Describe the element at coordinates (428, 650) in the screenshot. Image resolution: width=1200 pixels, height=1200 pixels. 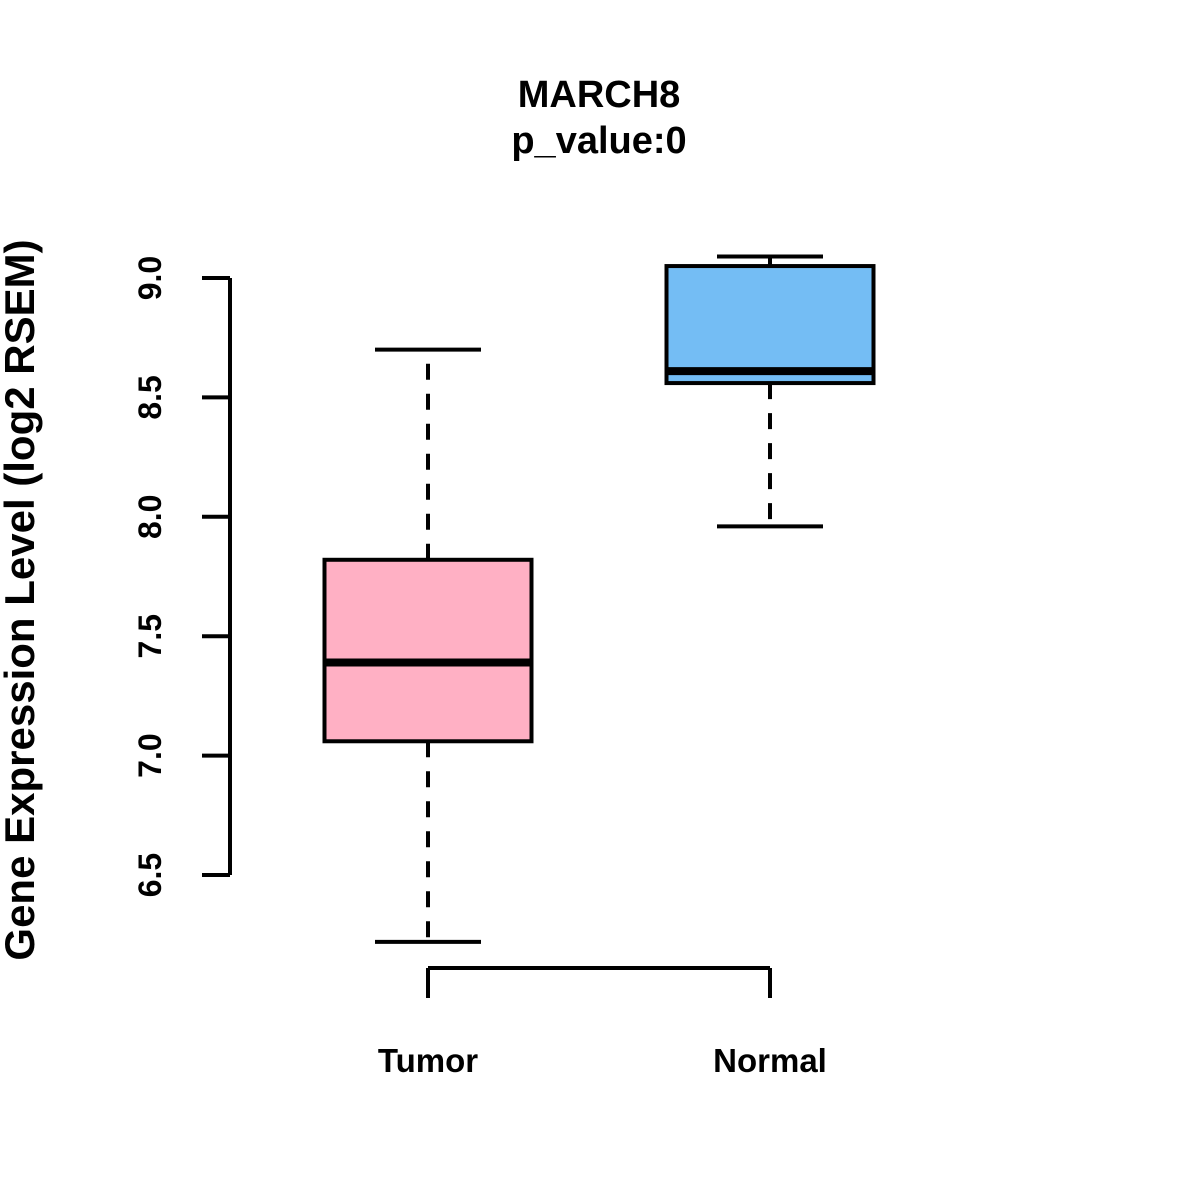
I see `tumor-box` at that location.